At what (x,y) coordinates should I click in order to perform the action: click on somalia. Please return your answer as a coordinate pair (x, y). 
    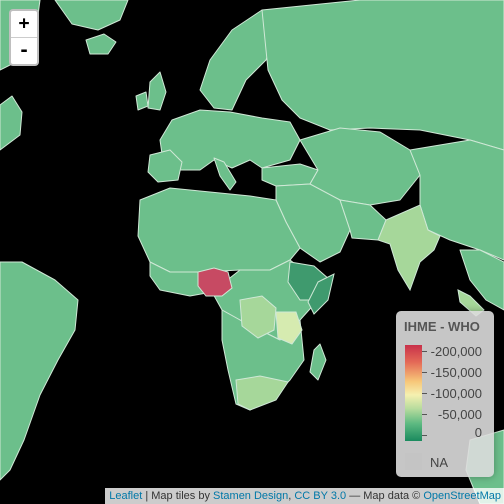
    Looking at the image, I should click on (321, 294).